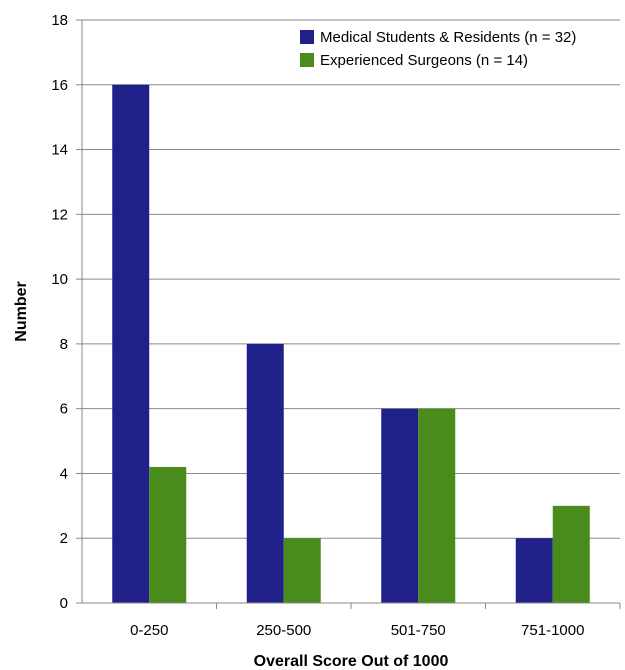  I want to click on y-tick-label: 2, so click(64, 538).